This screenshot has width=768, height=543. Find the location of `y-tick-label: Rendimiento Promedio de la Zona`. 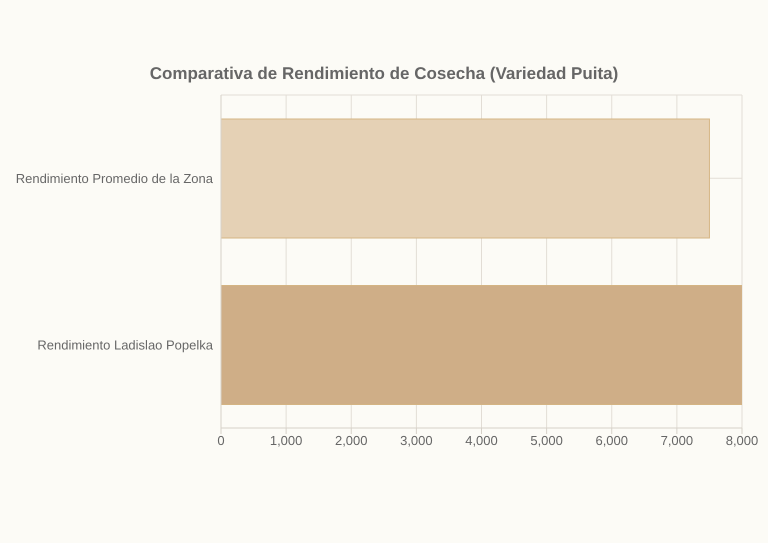

y-tick-label: Rendimiento Promedio de la Zona is located at coordinates (115, 178).